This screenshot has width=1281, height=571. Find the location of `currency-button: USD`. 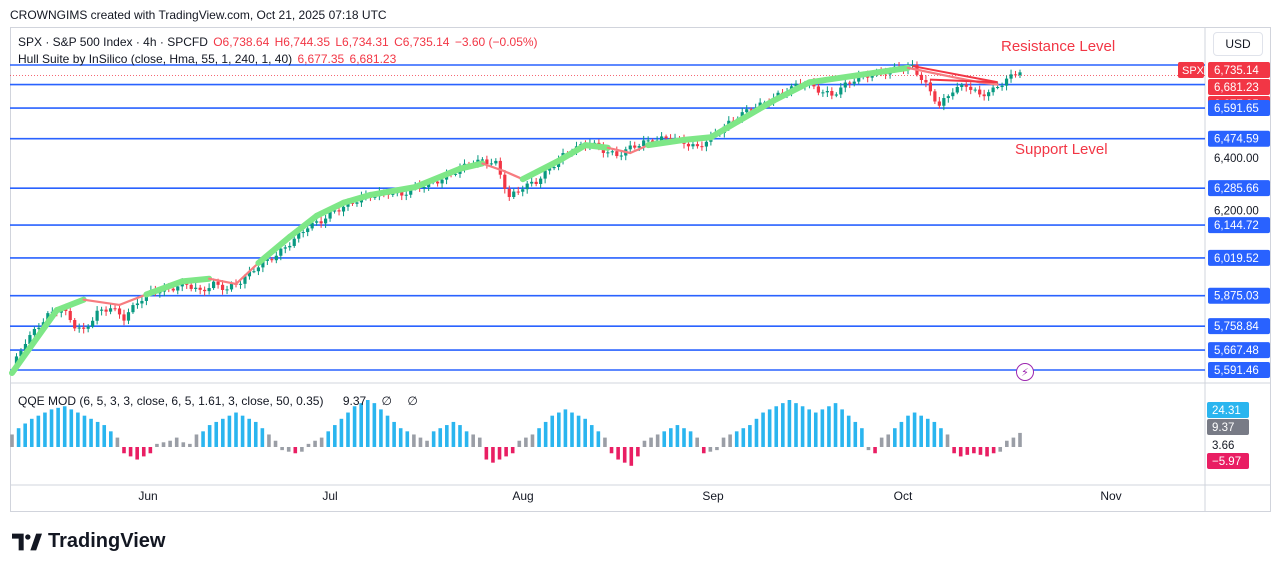

currency-button: USD is located at coordinates (1238, 44).